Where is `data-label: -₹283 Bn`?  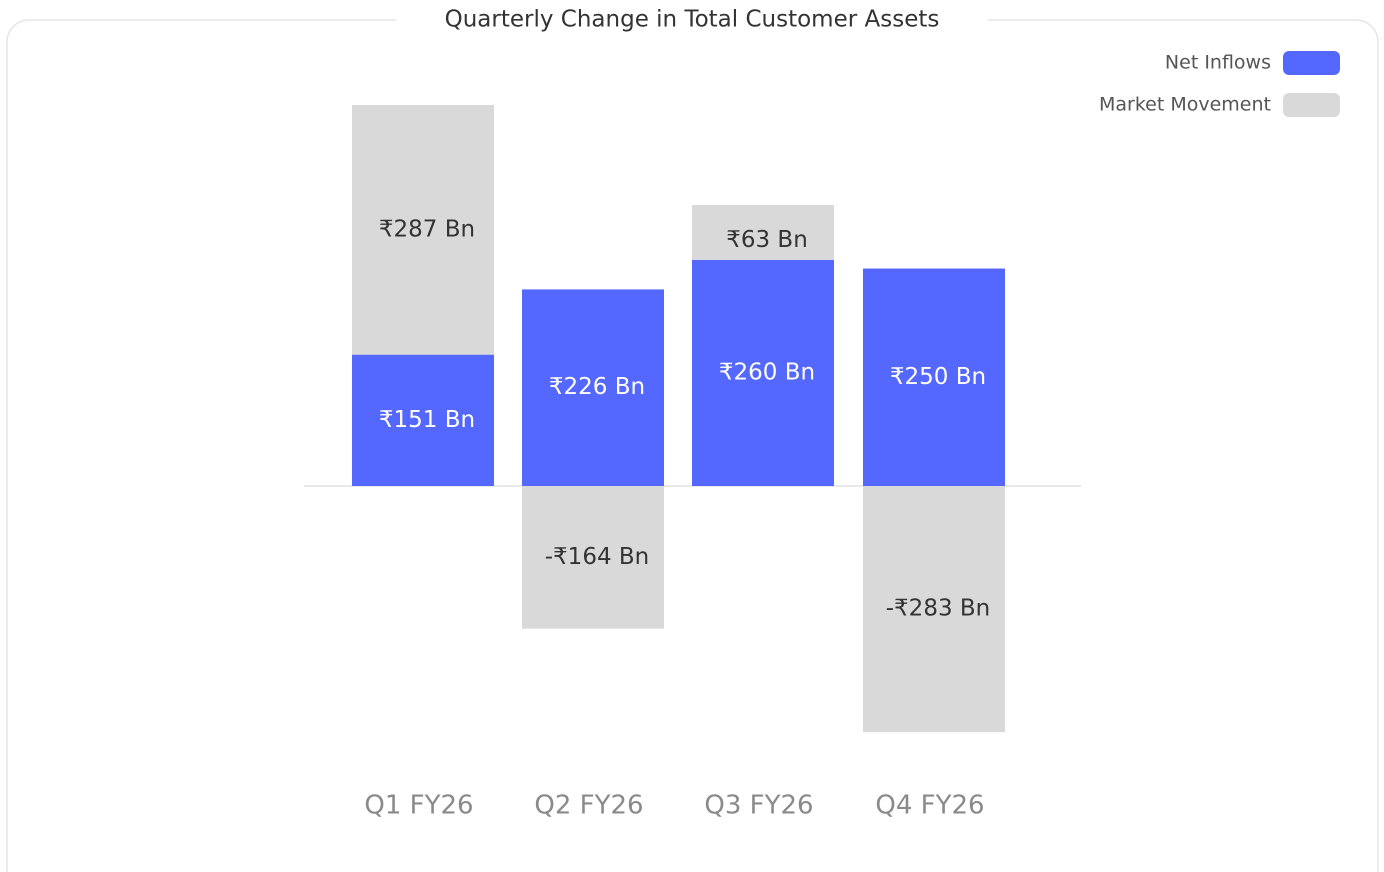
data-label: -₹283 Bn is located at coordinates (938, 609).